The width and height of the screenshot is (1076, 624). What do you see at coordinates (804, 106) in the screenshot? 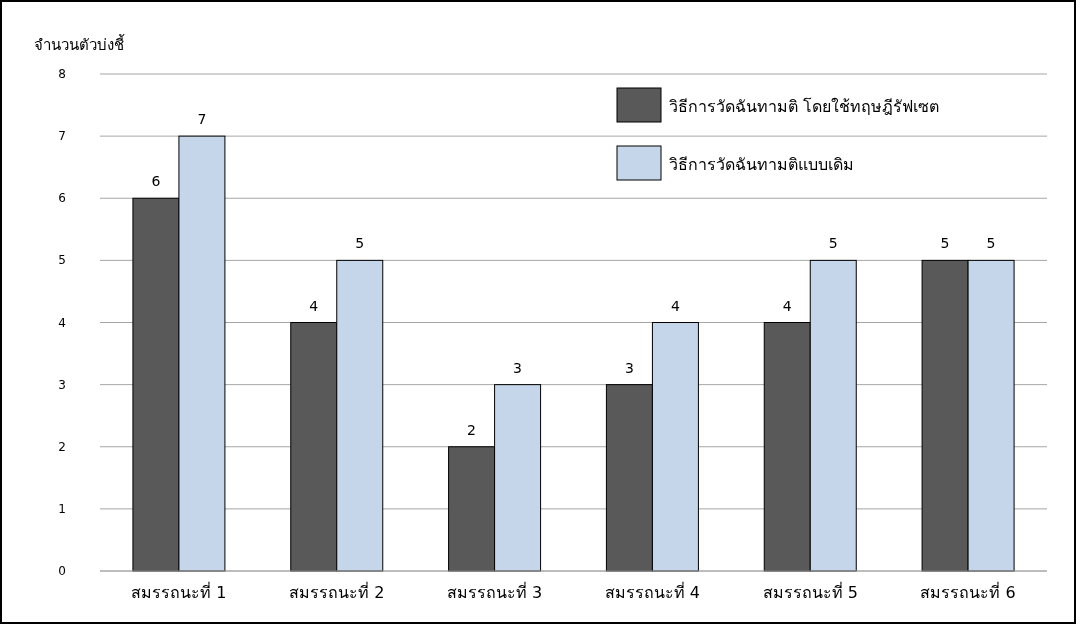
I see `legend-label: วิธีการวัดฉันทามติ โดยใช้ทฤษฎีรัฟเซต` at bounding box center [804, 106].